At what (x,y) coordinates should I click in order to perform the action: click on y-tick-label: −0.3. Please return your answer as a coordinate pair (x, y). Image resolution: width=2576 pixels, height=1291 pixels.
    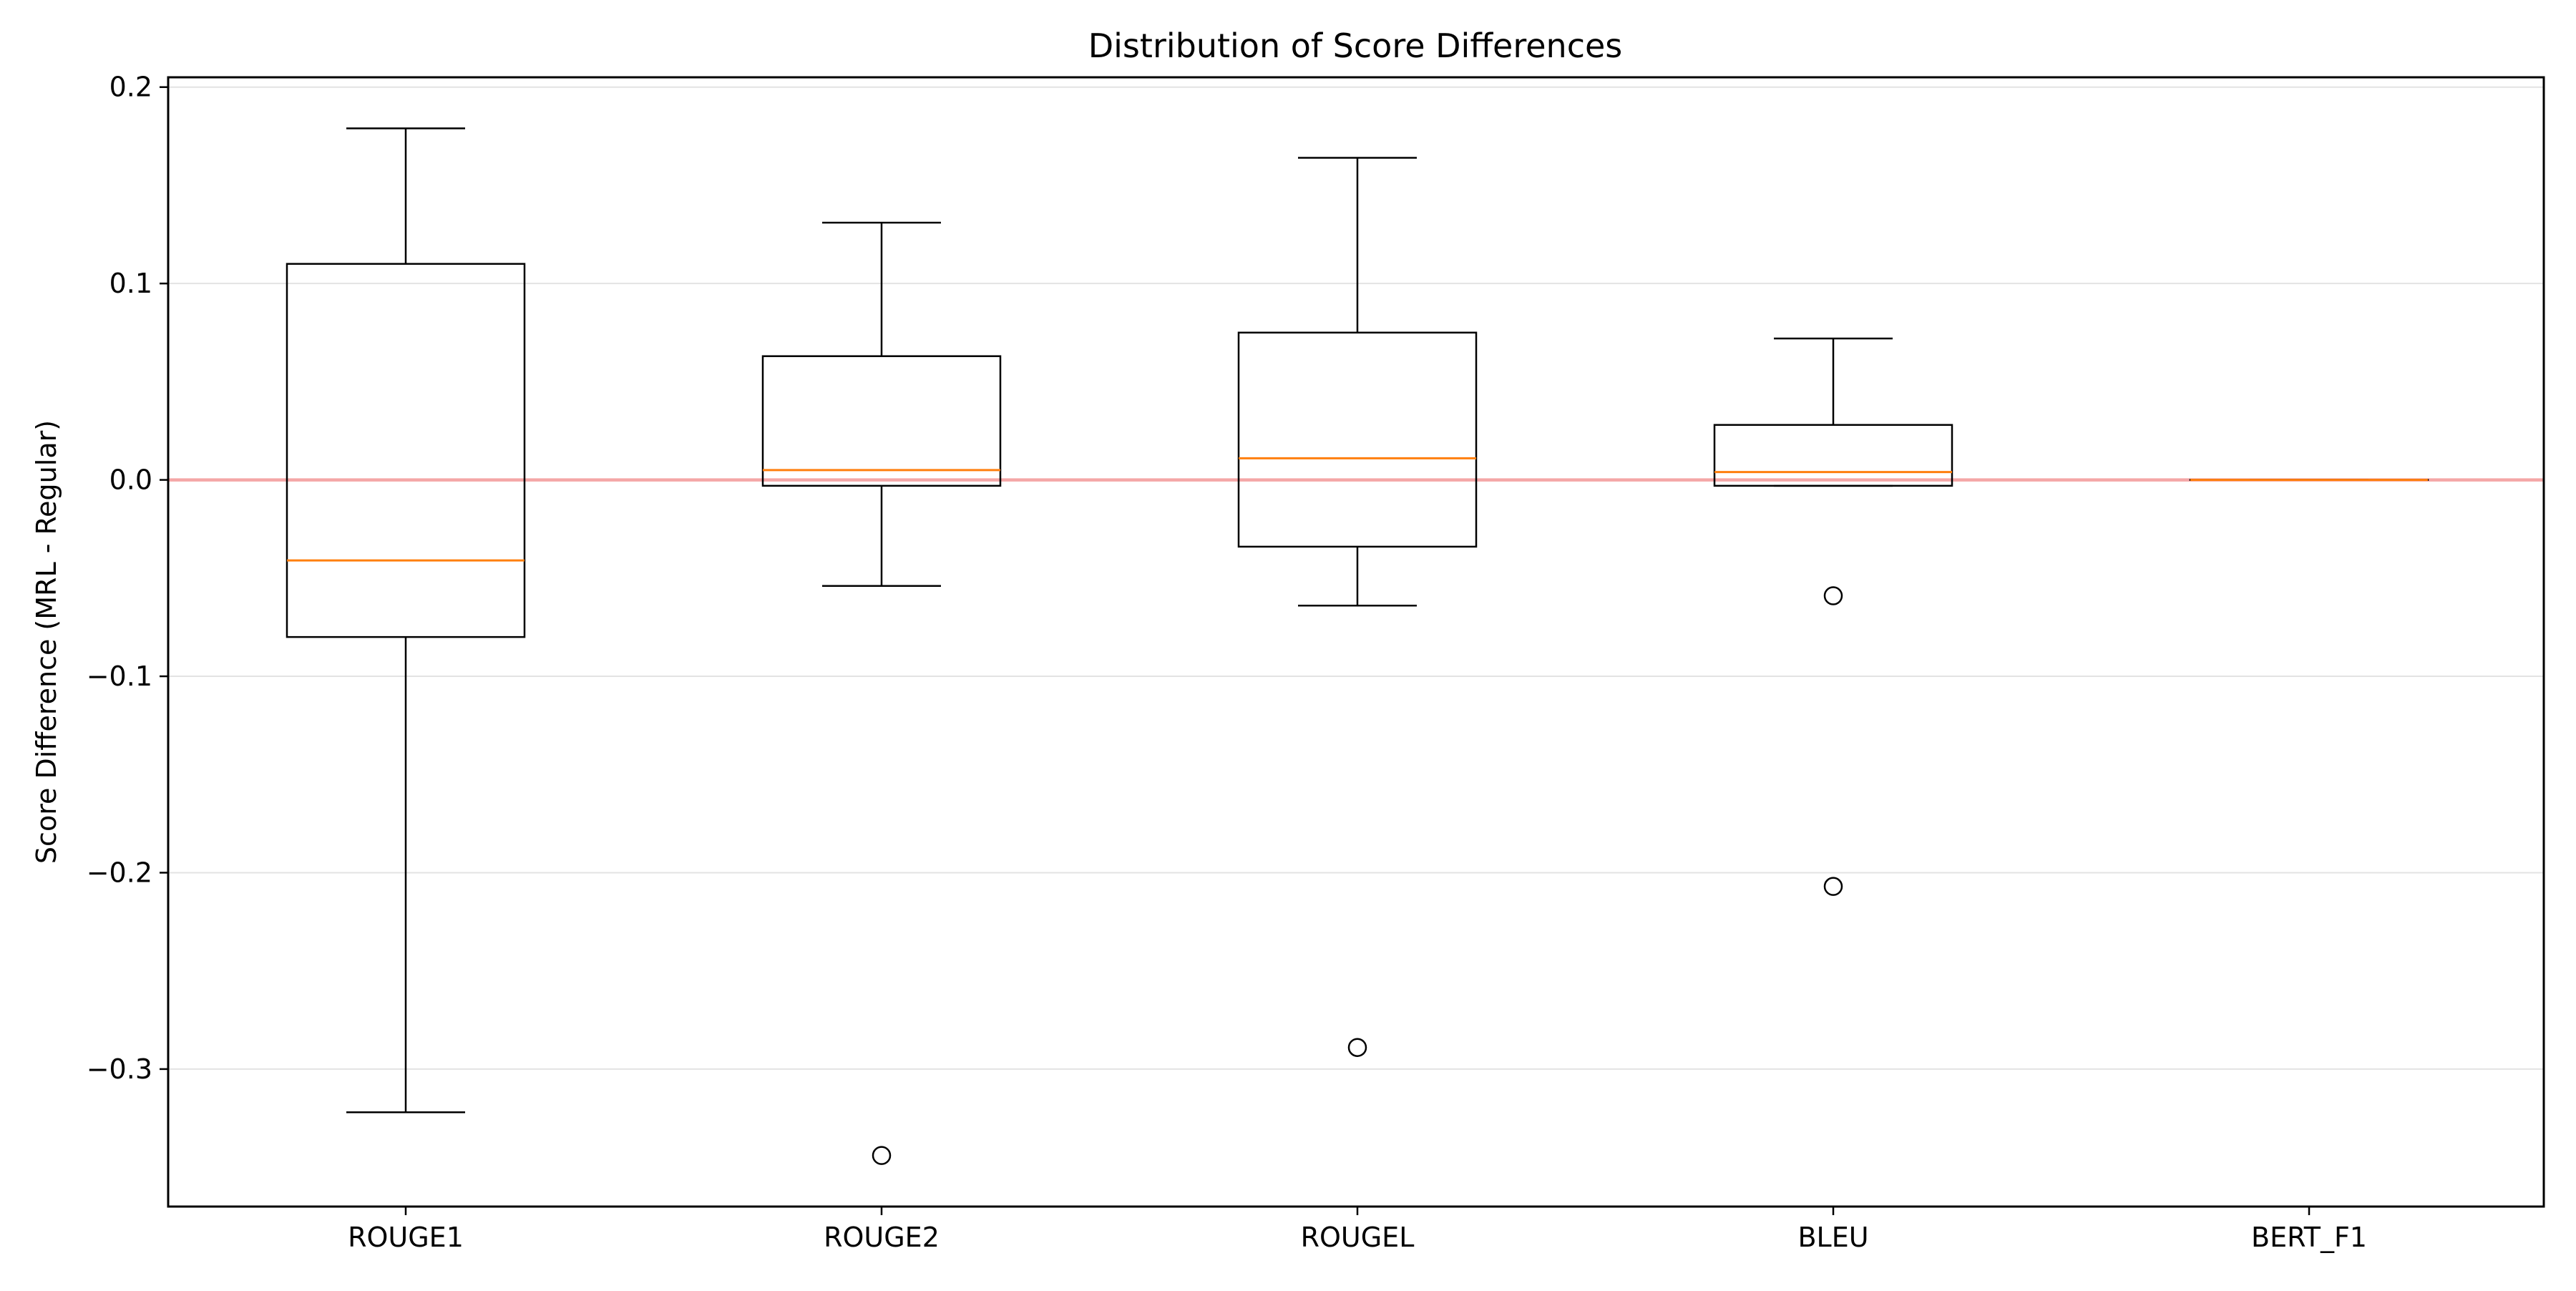
    Looking at the image, I should click on (119, 1069).